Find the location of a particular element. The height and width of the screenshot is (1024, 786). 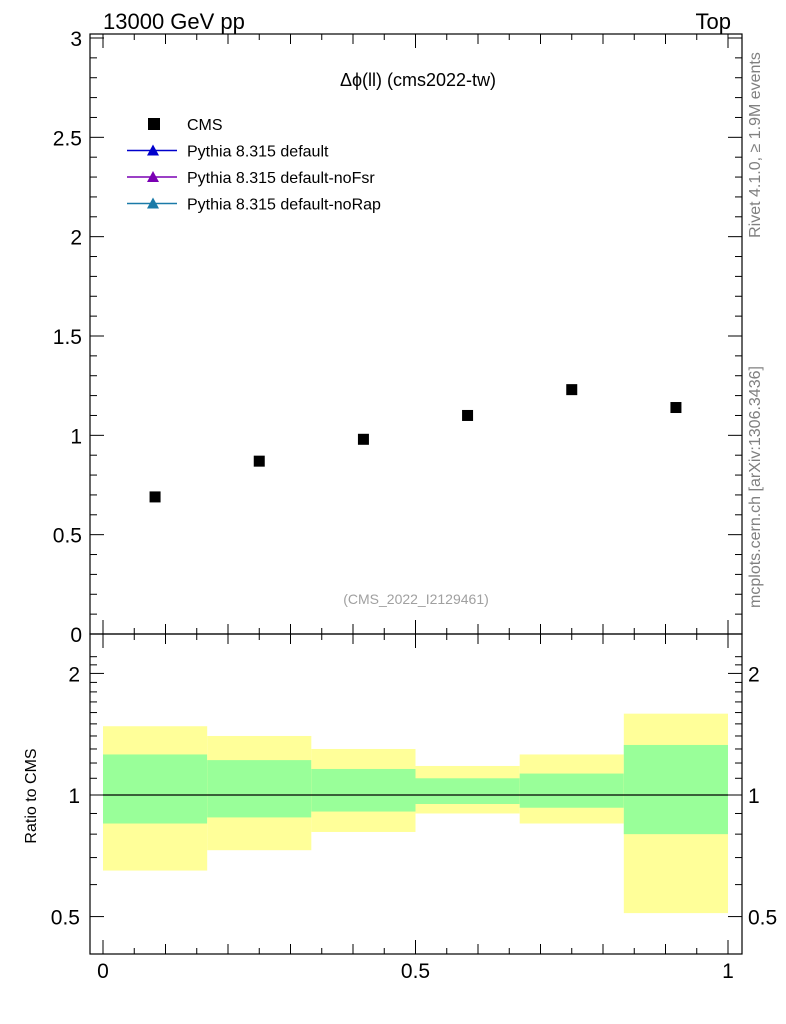

legend-label: Pythia 8.315 default-noRap is located at coordinates (284, 205).